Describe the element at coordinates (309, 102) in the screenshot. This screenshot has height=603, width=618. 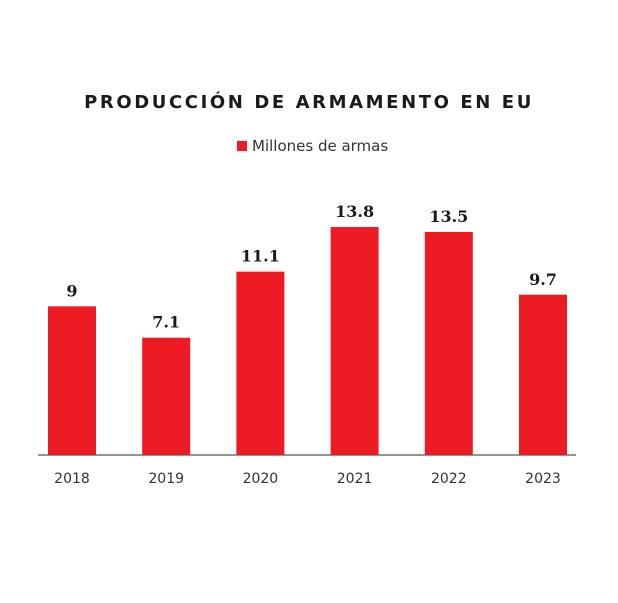
I see `chart-title: PRODUCCIÓN DE ARMAMENTO EN EU` at that location.